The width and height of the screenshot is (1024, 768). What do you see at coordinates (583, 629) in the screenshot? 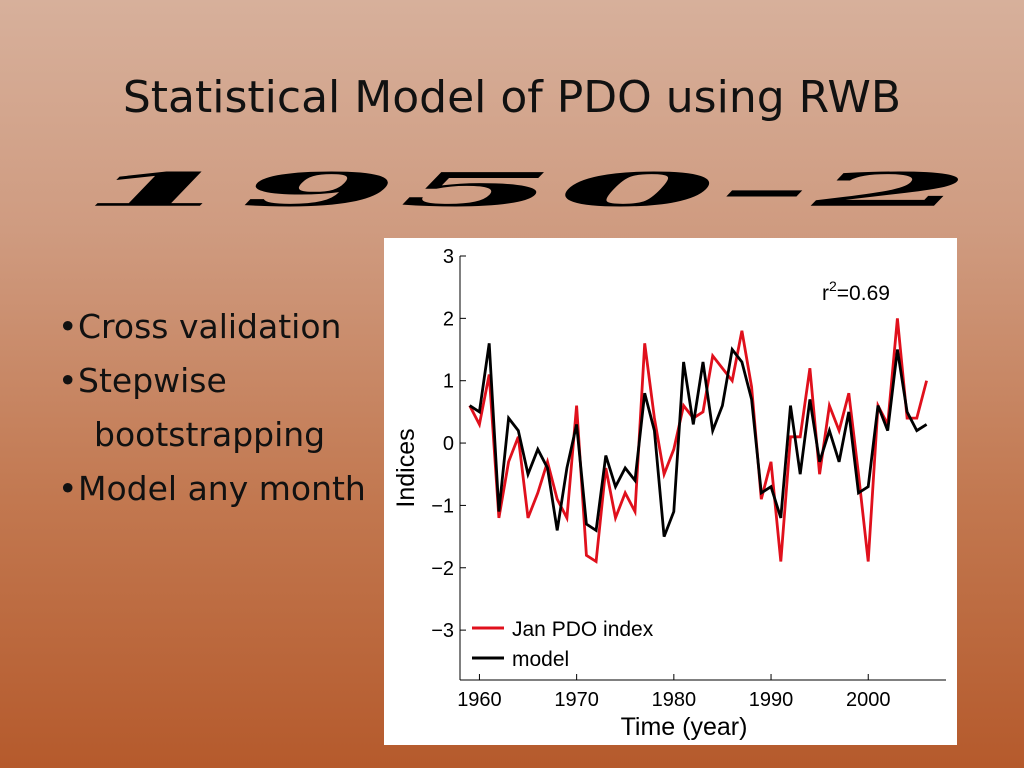
I see `legend-label-pdo: Jan PDO index` at bounding box center [583, 629].